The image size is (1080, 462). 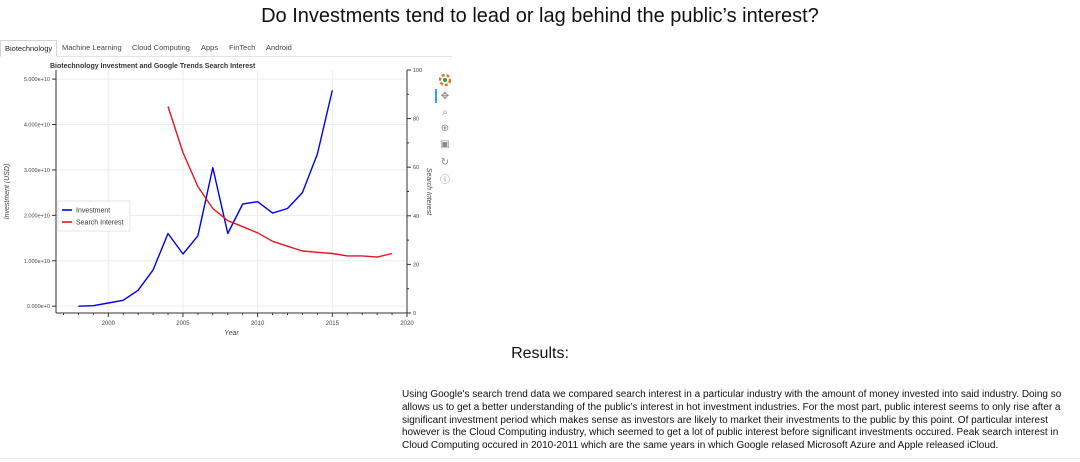 What do you see at coordinates (445, 80) in the screenshot?
I see `bokeh-logo-icon` at bounding box center [445, 80].